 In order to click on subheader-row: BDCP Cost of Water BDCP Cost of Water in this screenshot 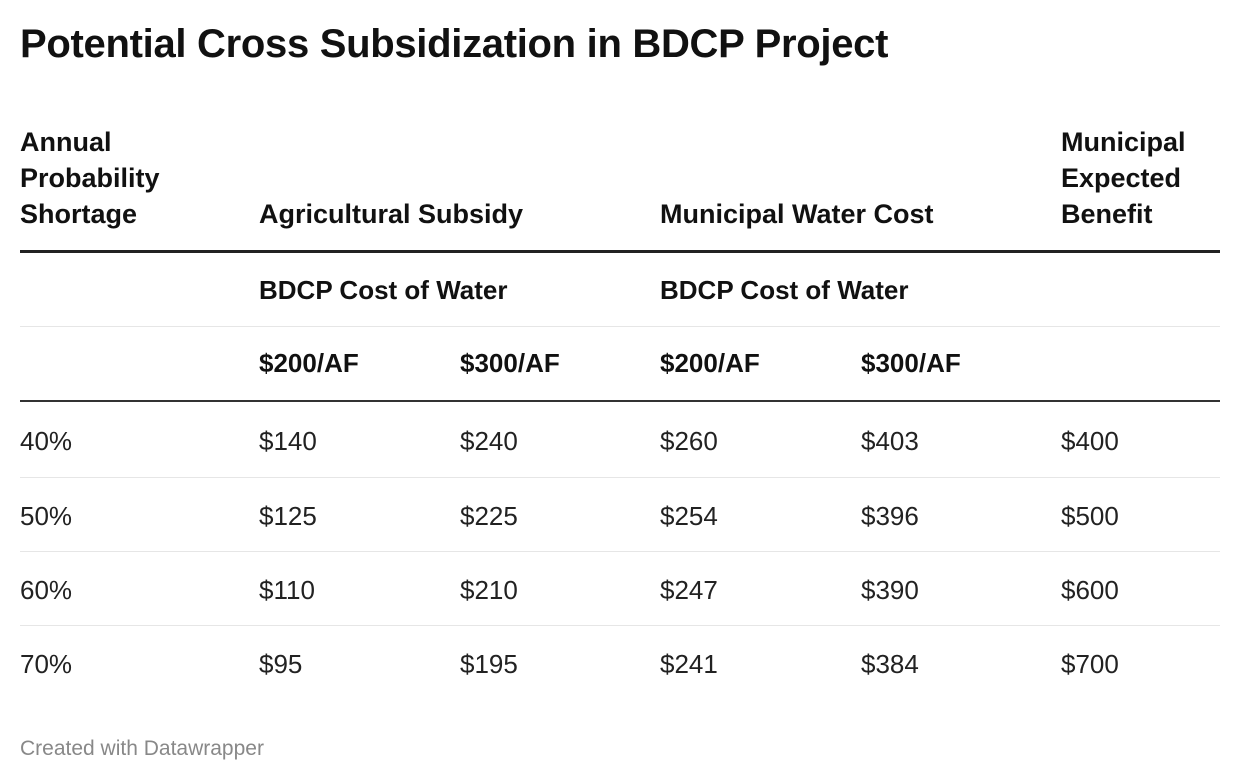, I will do `click(620, 290)`.